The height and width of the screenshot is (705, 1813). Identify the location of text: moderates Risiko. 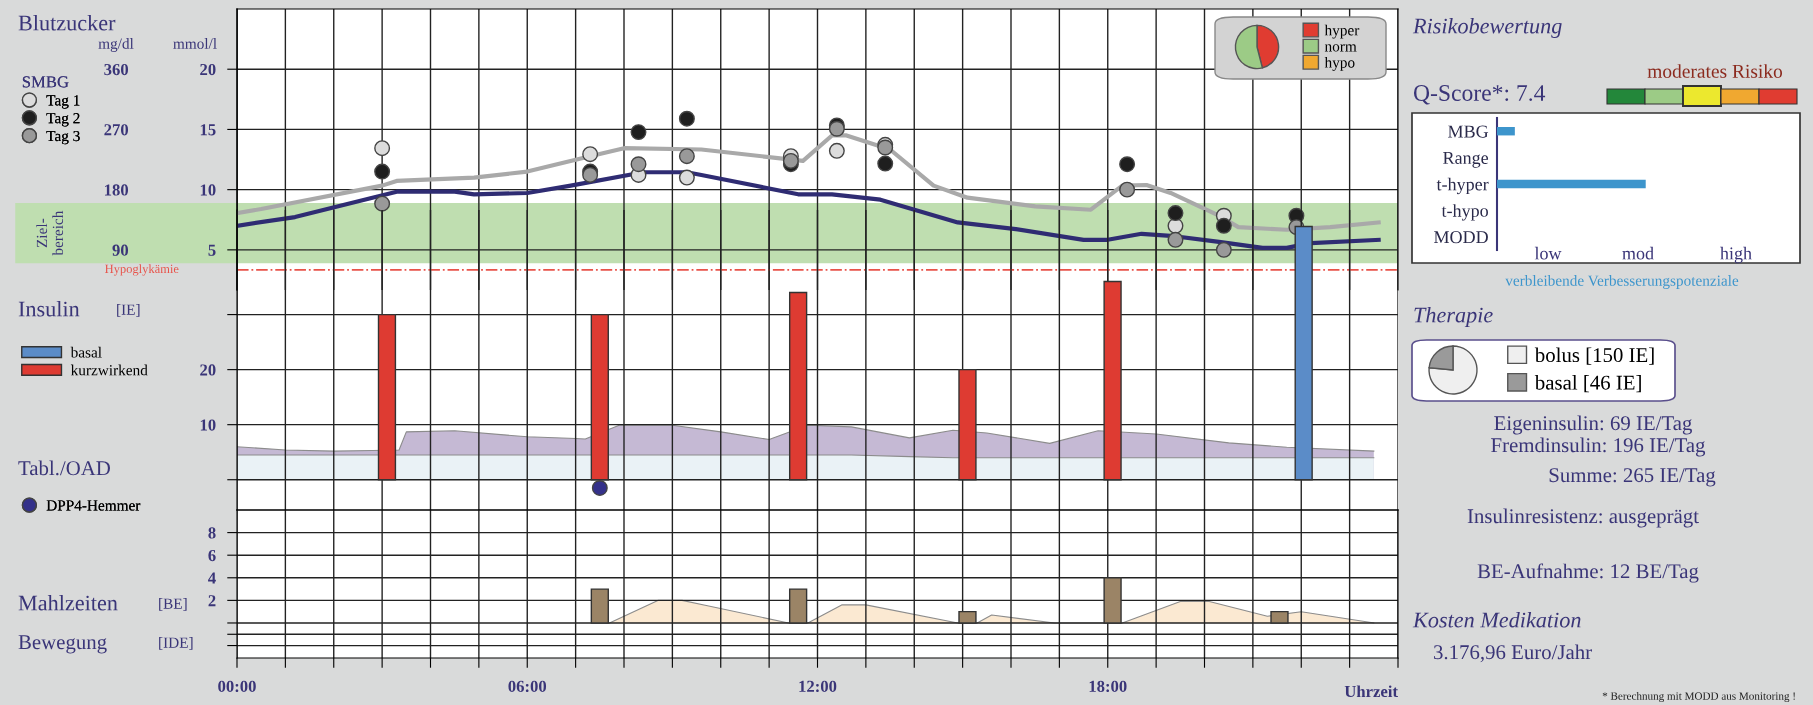
(1715, 71).